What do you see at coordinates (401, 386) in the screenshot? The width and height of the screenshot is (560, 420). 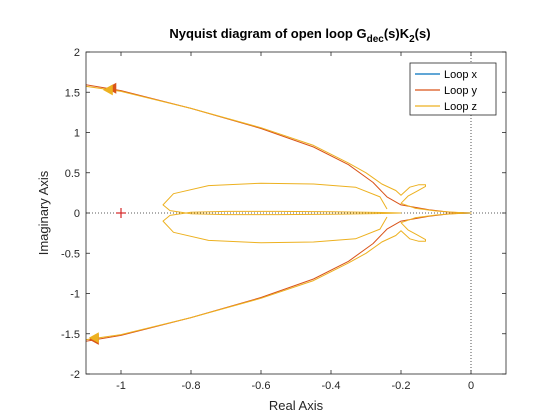 I see `x-tick-label: -0.2` at bounding box center [401, 386].